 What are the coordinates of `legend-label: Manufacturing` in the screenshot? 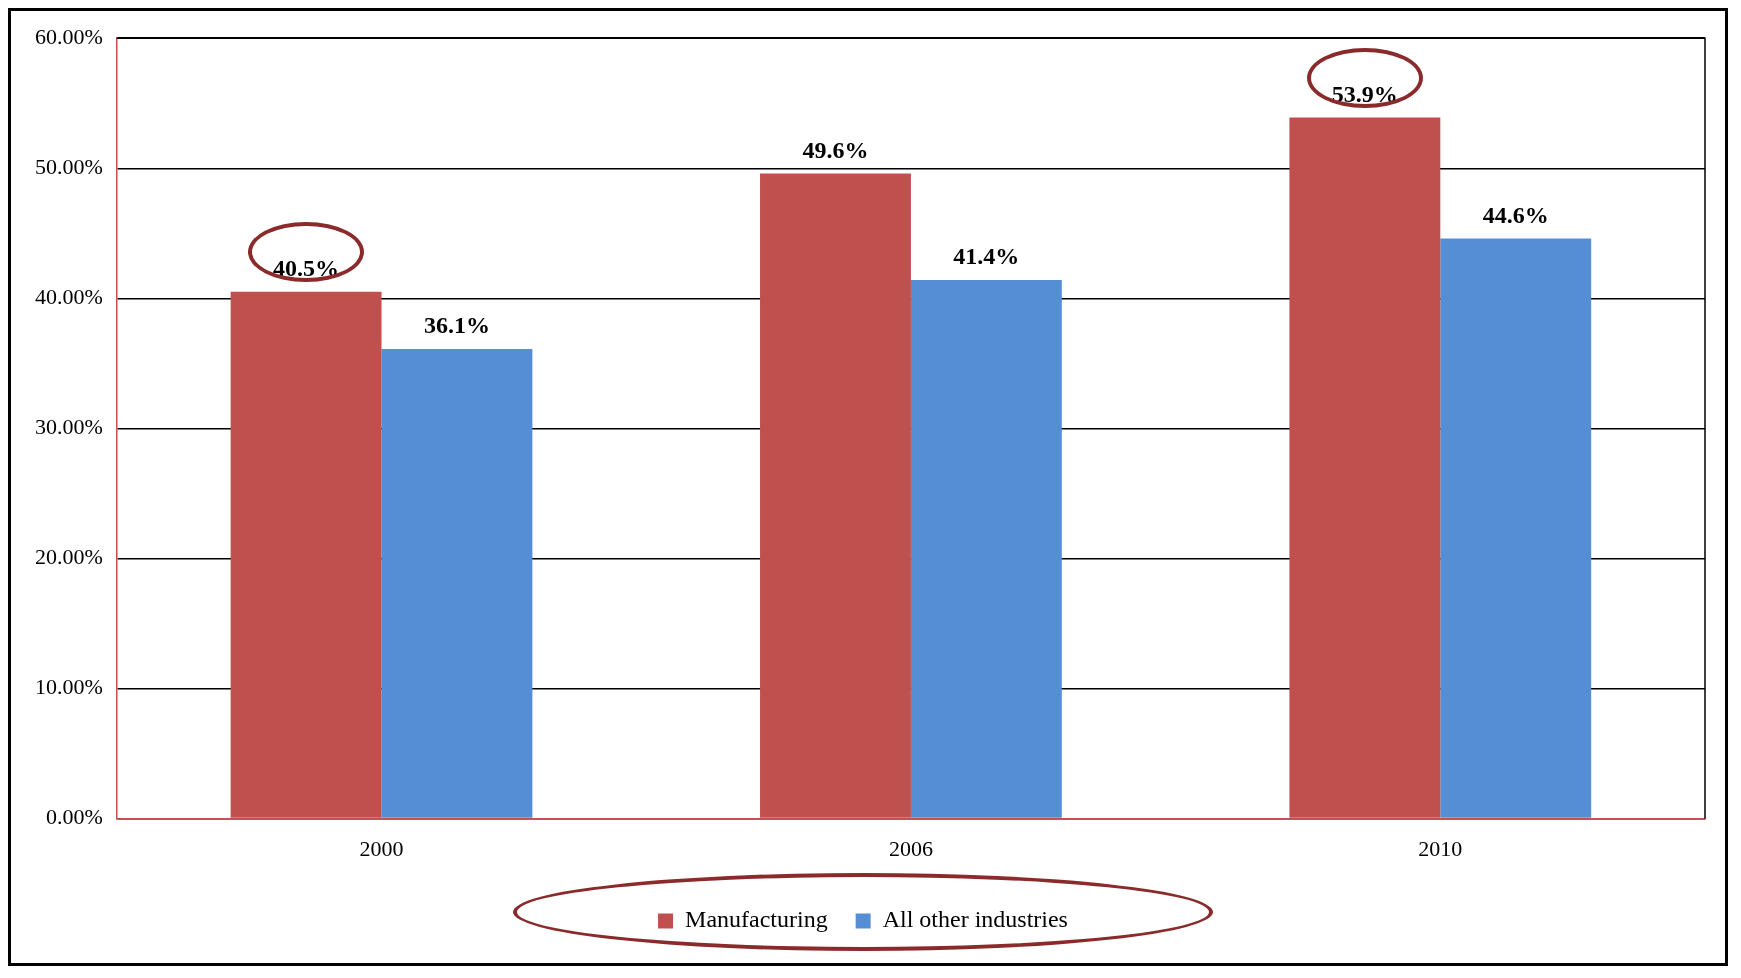 It's located at (756, 919).